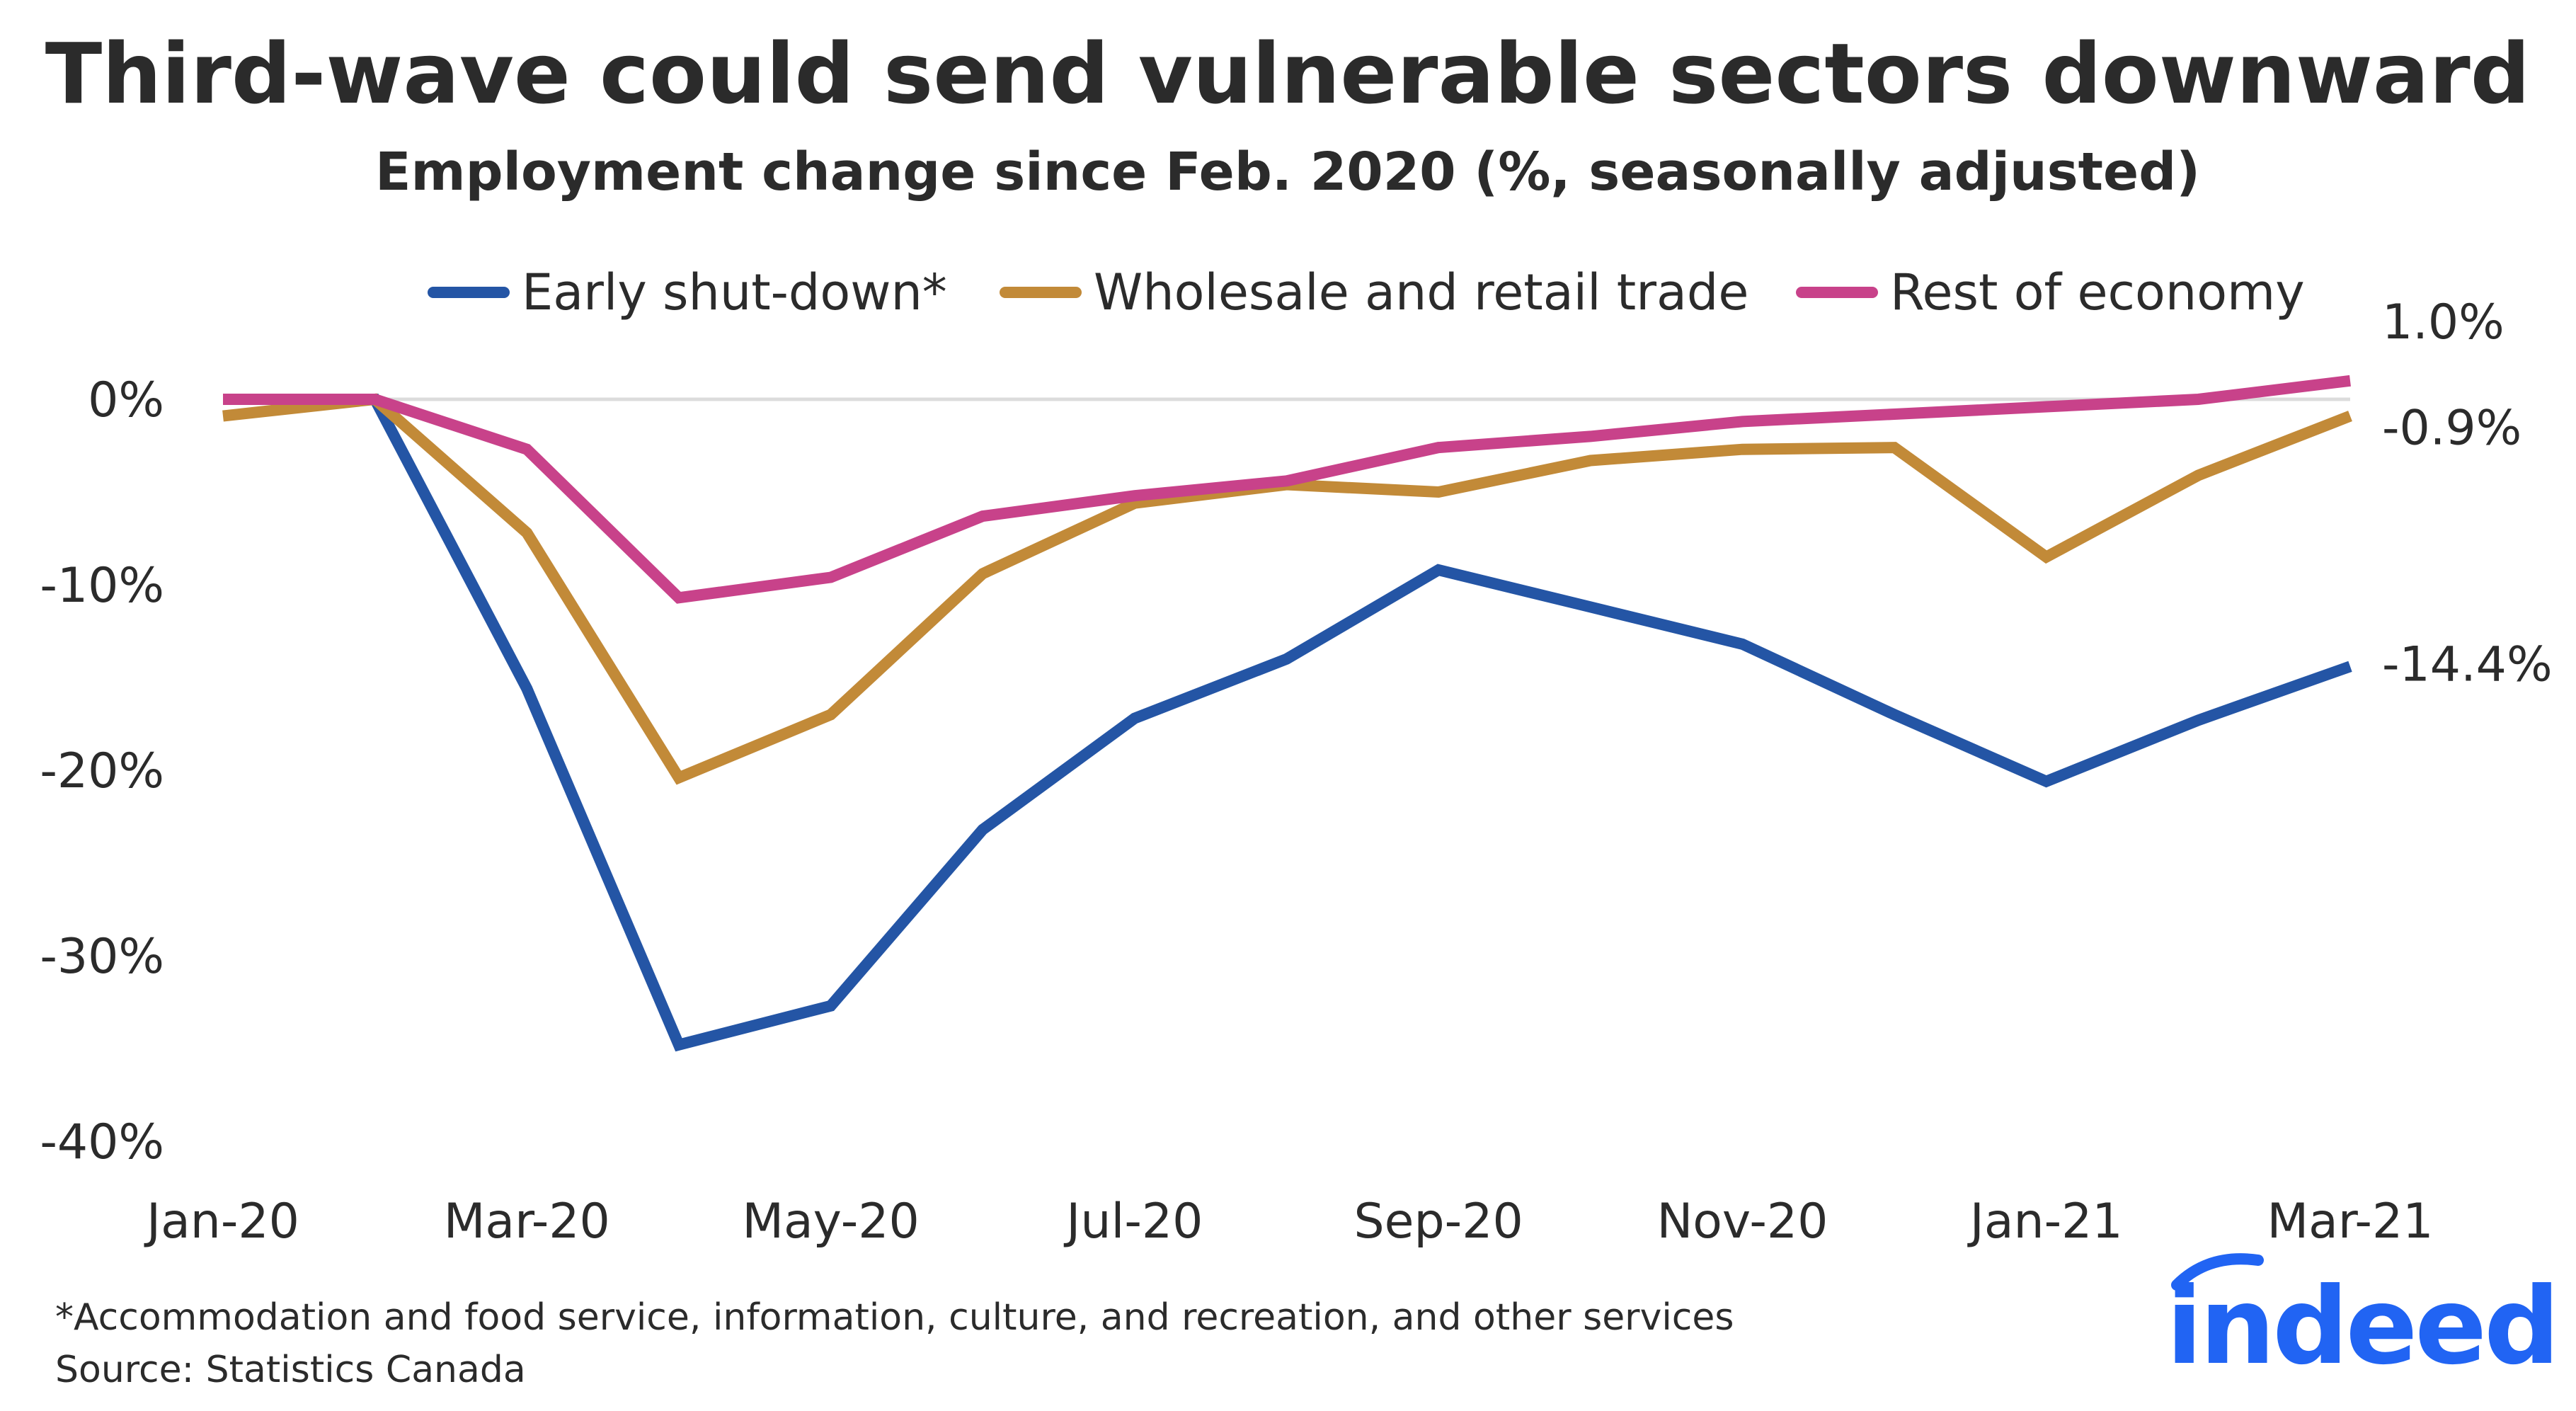 The width and height of the screenshot is (2576, 1411). Describe the element at coordinates (527, 1222) in the screenshot. I see `x-tick-label: Mar-20` at that location.